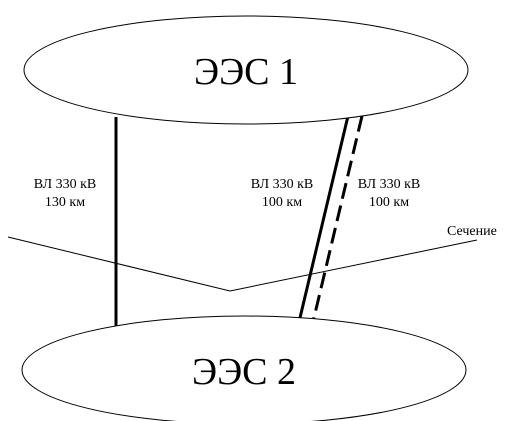 This screenshot has height=421, width=509. I want to click on section-label: Сечение, so click(472, 231).